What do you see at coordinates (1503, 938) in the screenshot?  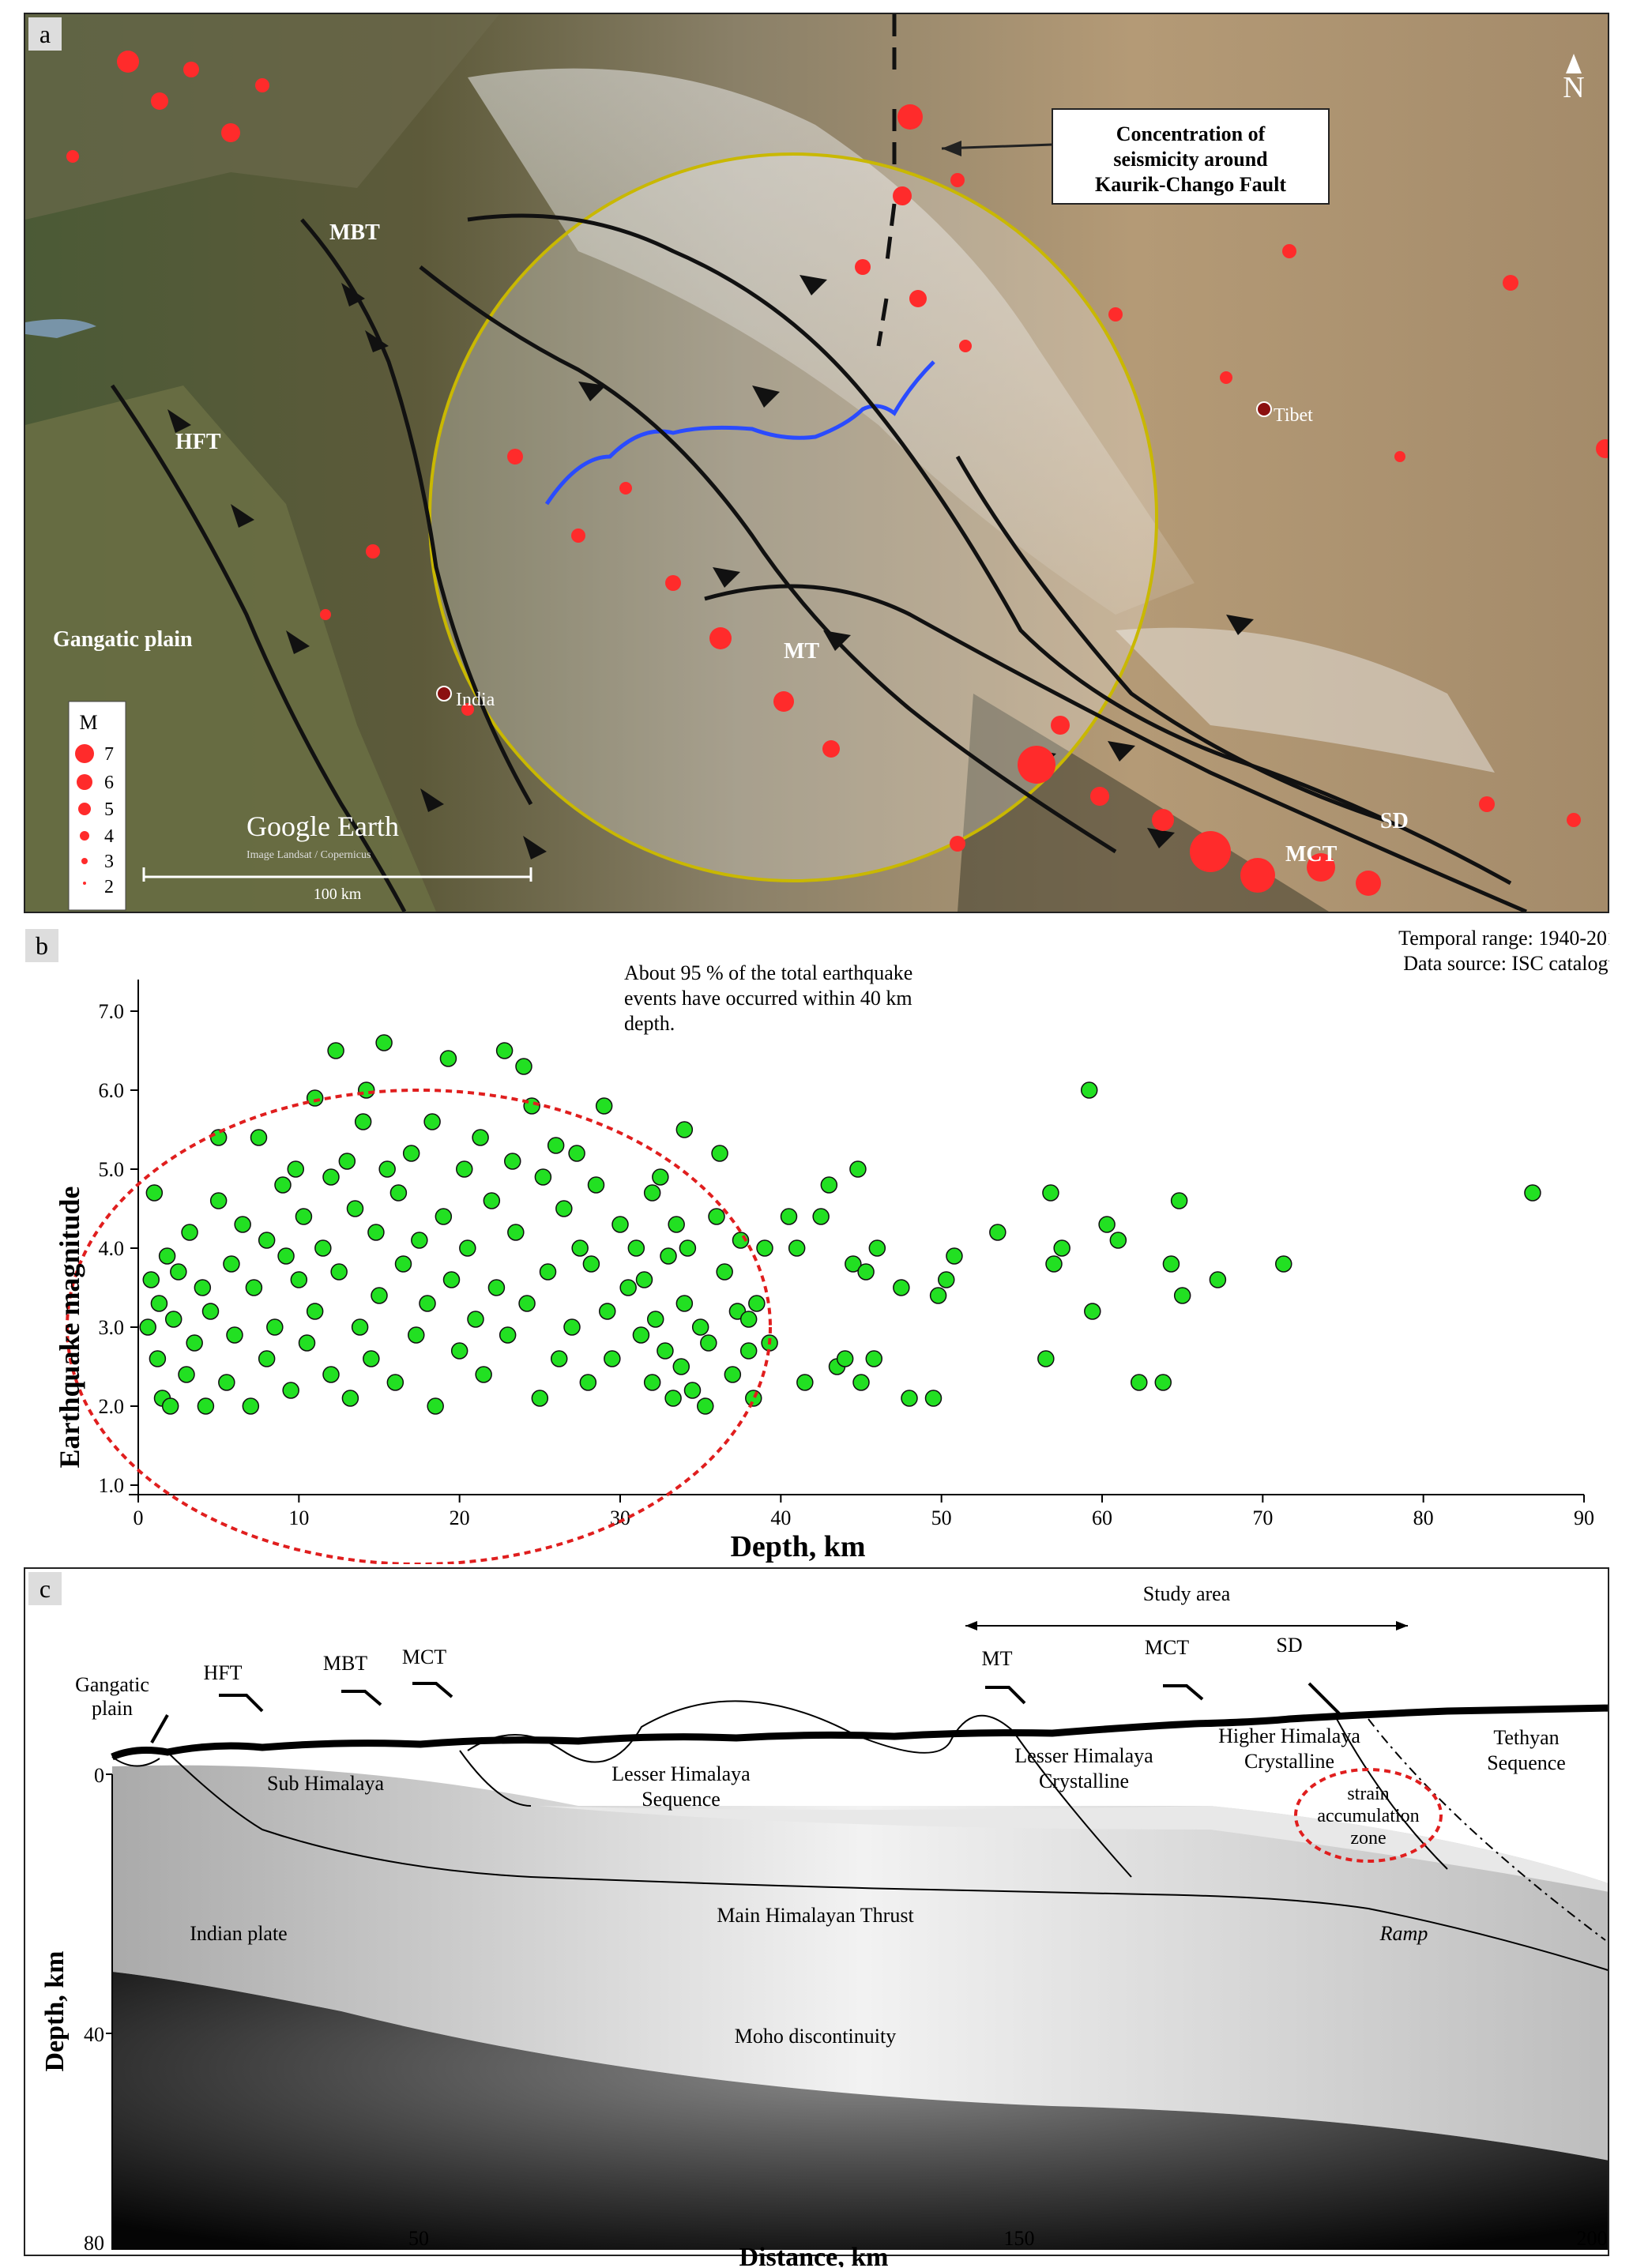 I see `info-temporal-range: Temporal range: 1940-2019` at bounding box center [1503, 938].